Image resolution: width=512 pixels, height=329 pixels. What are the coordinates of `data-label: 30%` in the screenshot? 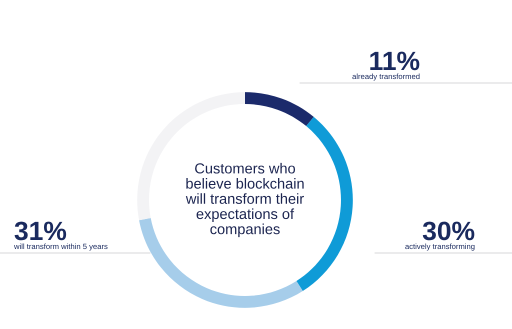 It's located at (448, 231).